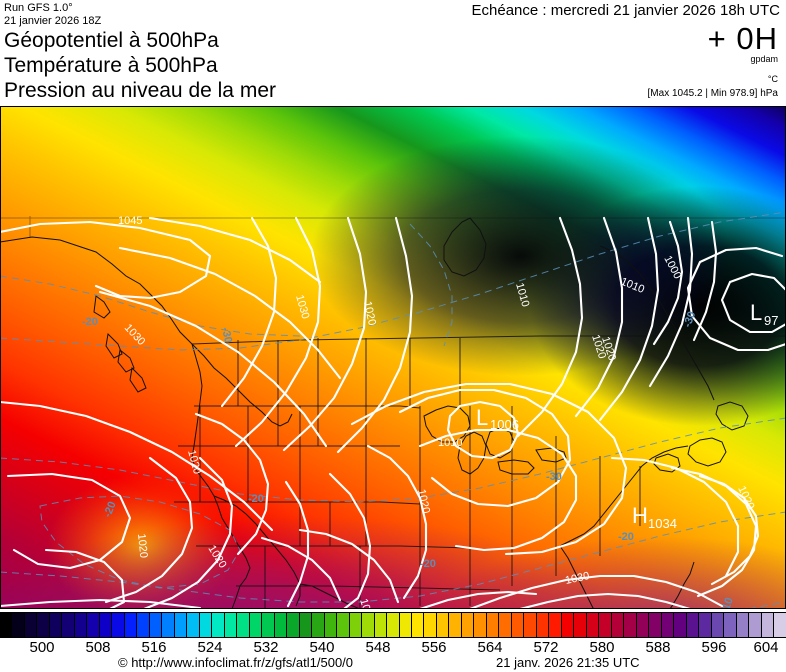 The height and width of the screenshot is (672, 786). Describe the element at coordinates (504, 424) in the screenshot. I see `low-center-value: 1006` at that location.